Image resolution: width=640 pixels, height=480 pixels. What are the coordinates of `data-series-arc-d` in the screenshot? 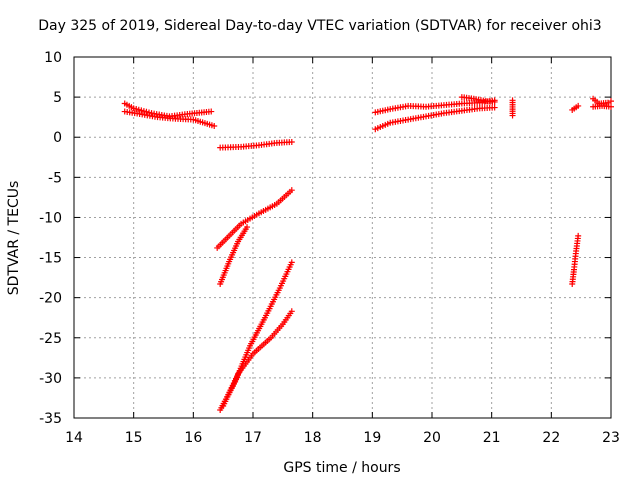 It's located at (254, 219).